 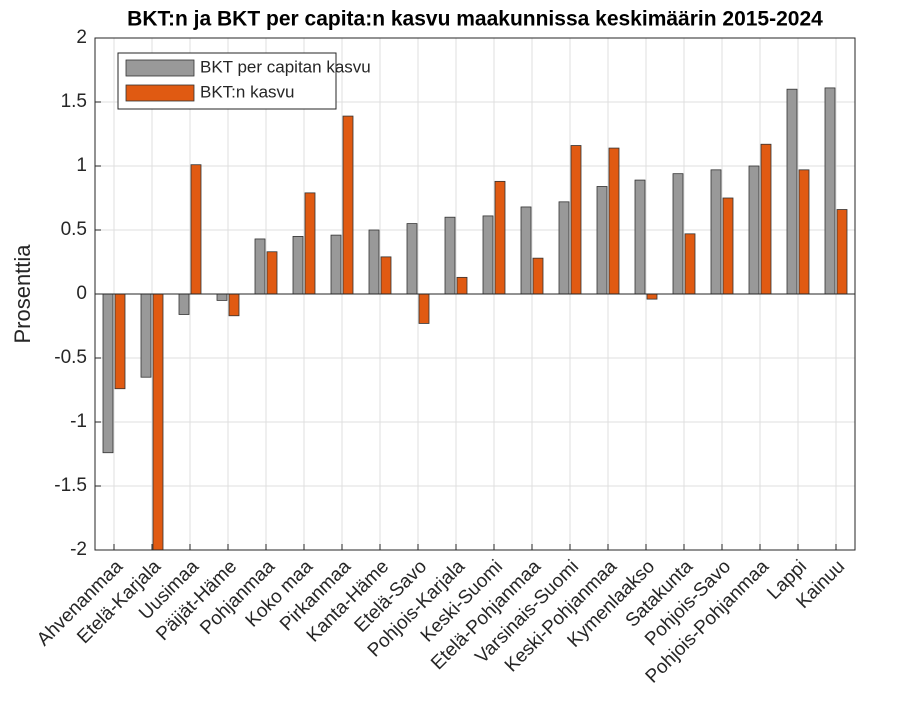 What do you see at coordinates (81, 37) in the screenshot?
I see `y-tick-label: 2` at bounding box center [81, 37].